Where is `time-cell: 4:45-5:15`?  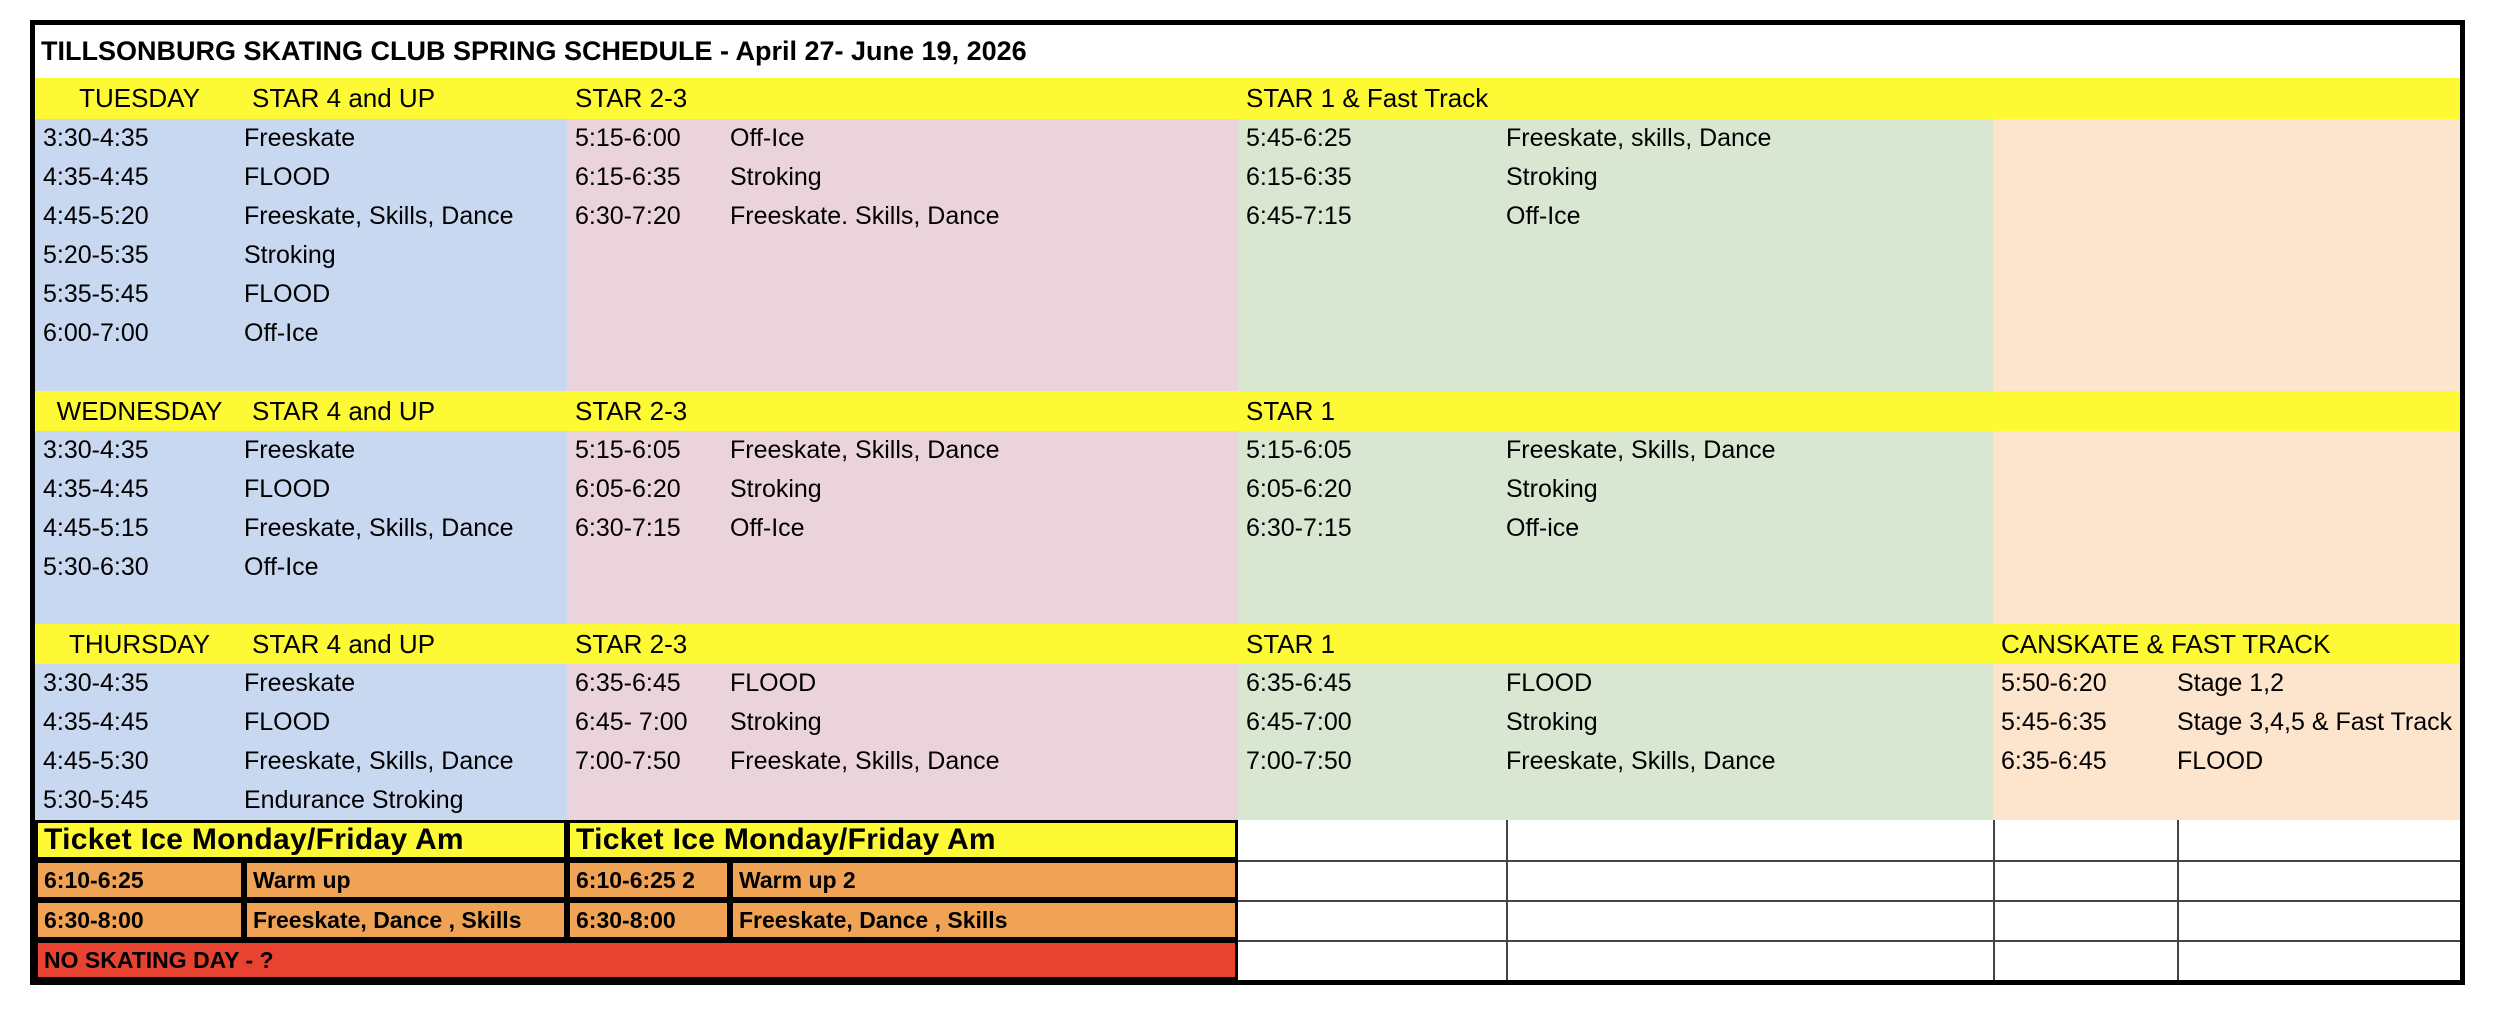
time-cell: 4:45-5:15 is located at coordinates (96, 528).